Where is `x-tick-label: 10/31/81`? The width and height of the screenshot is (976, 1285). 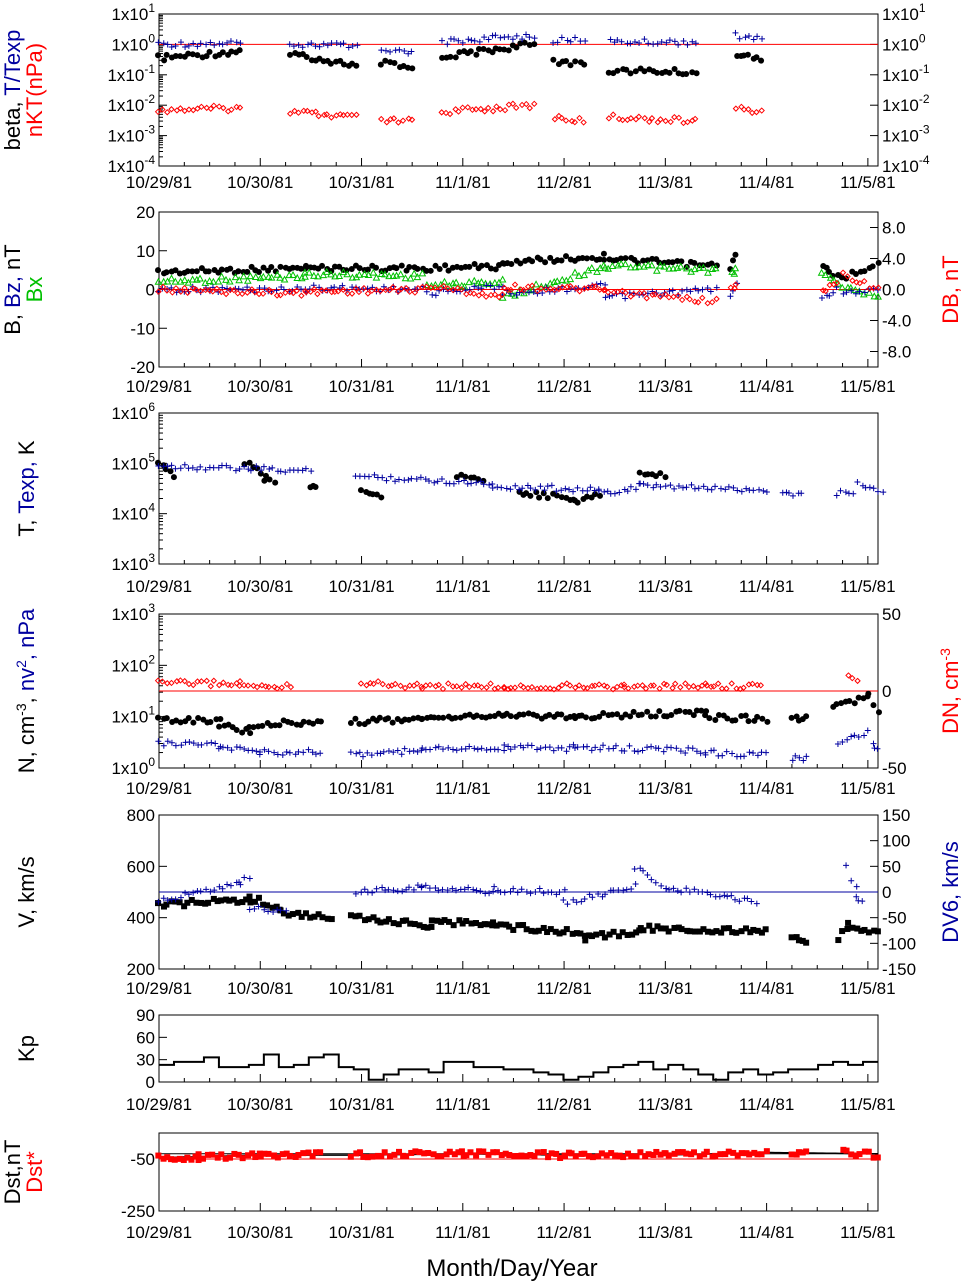 x-tick-label: 10/31/81 is located at coordinates (361, 788).